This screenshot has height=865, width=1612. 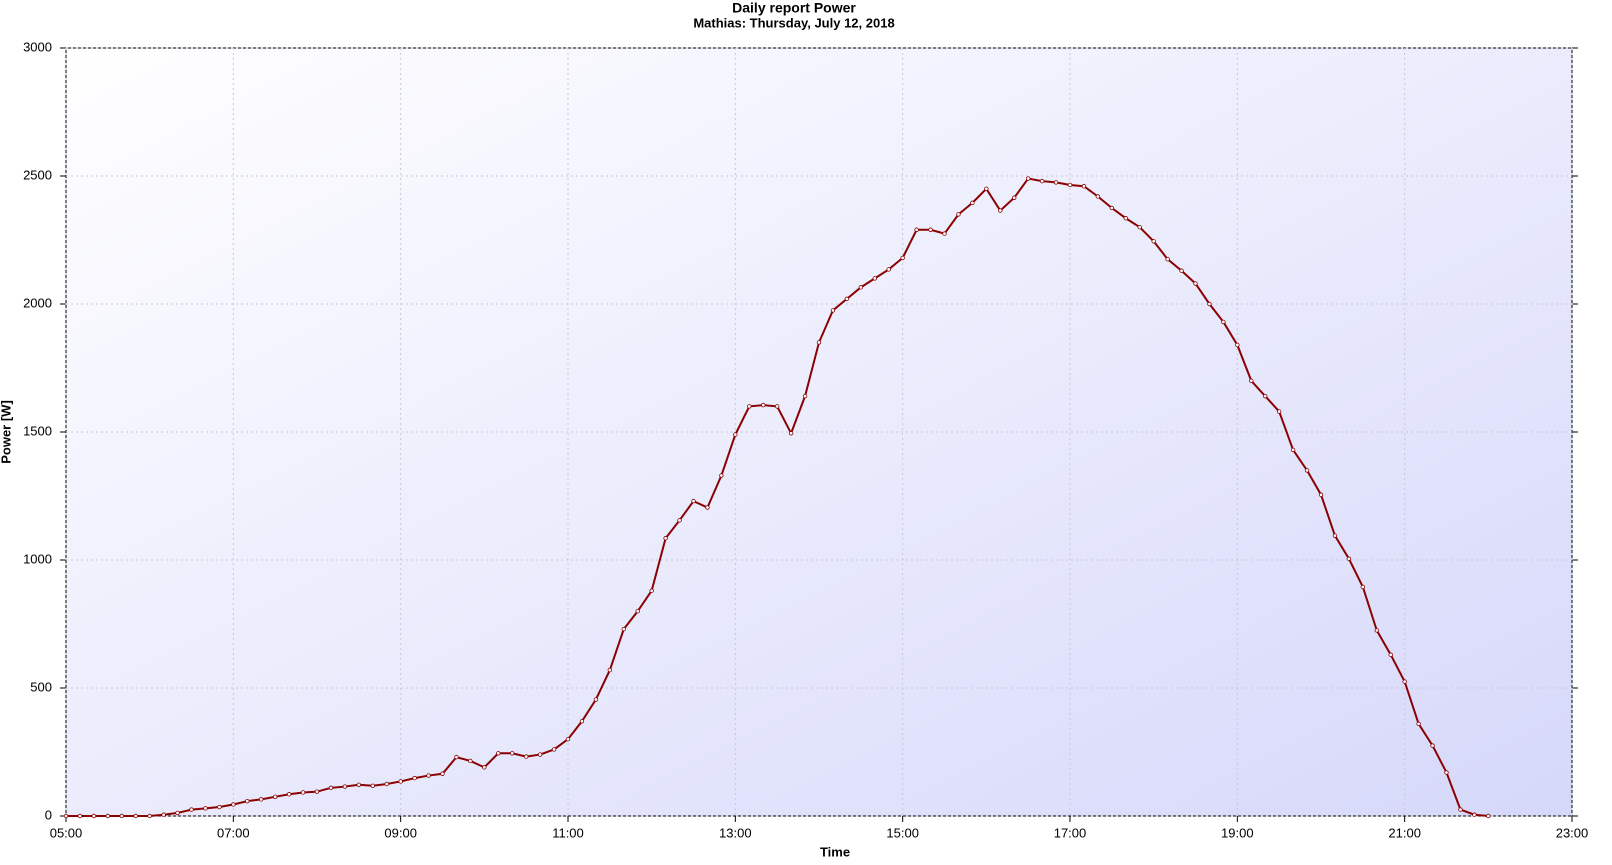 What do you see at coordinates (41, 686) in the screenshot?
I see `y-tick-label: 500` at bounding box center [41, 686].